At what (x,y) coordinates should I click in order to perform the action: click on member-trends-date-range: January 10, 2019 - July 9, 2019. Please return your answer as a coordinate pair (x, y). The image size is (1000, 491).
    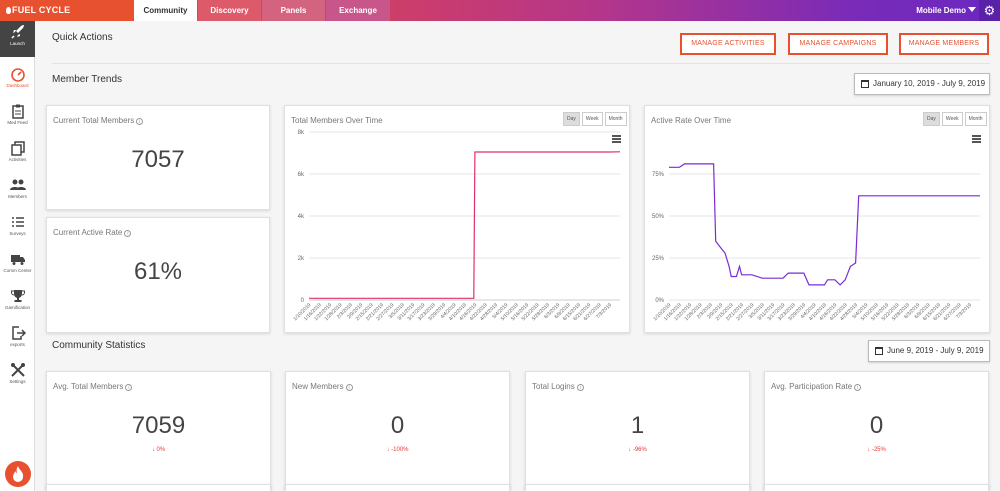
    Looking at the image, I should click on (922, 84).